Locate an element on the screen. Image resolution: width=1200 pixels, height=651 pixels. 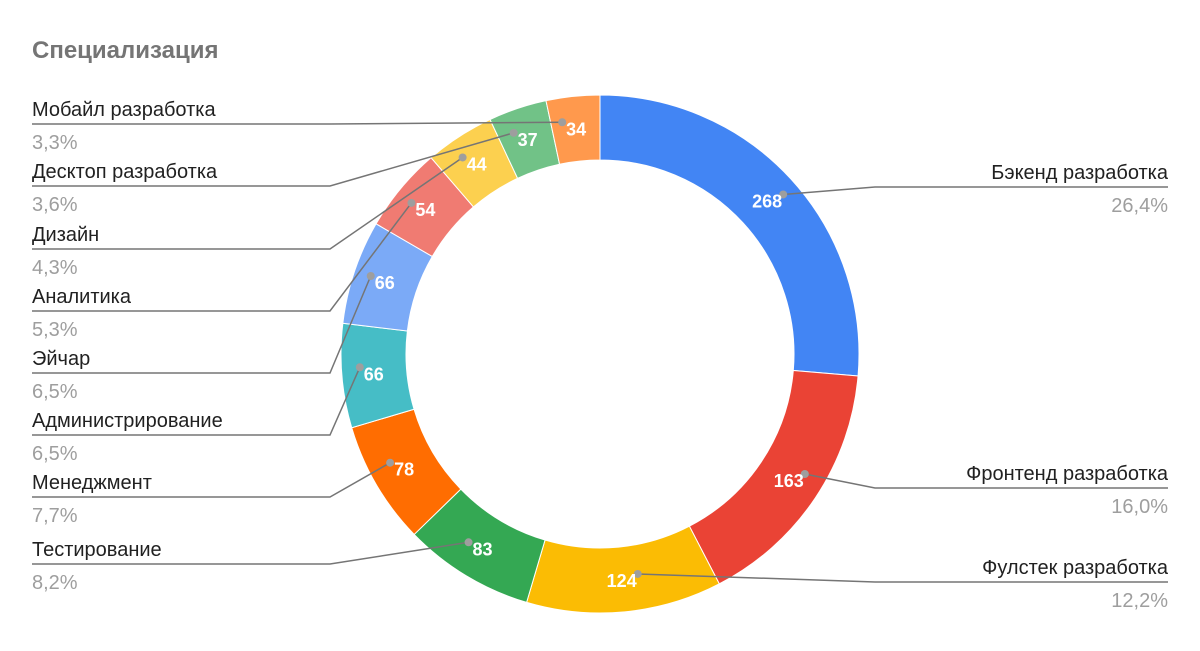
percent-label: 26,4% is located at coordinates (1139, 206).